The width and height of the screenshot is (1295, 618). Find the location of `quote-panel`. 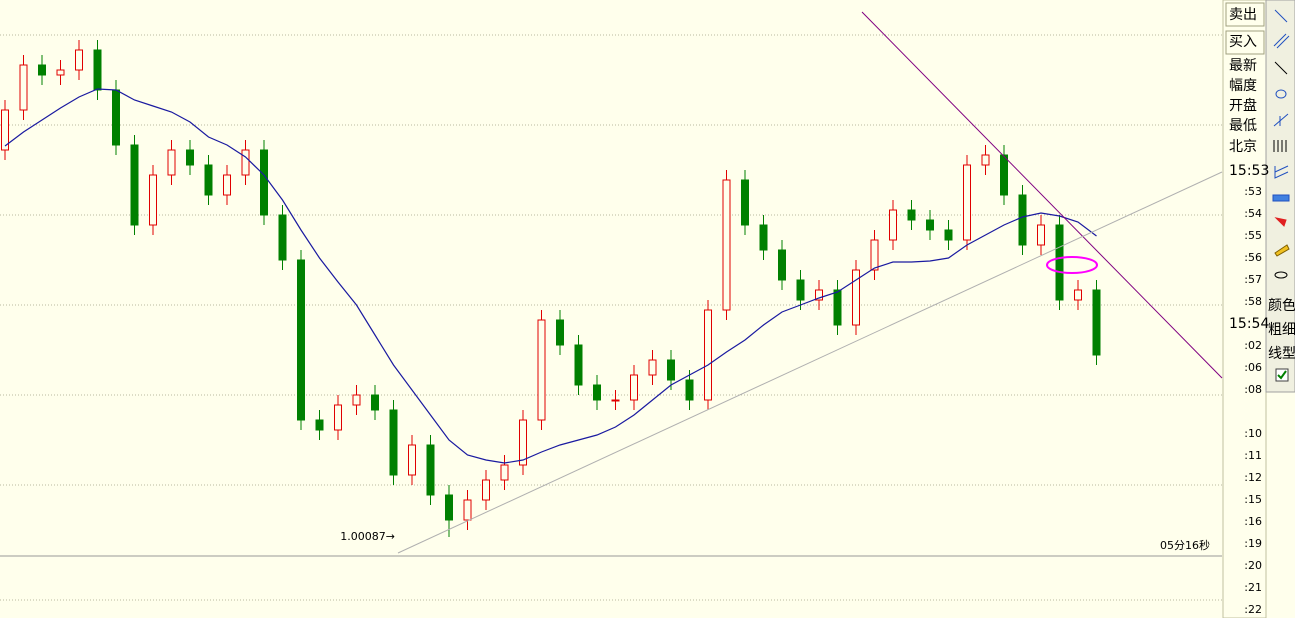

quote-panel is located at coordinates (1244, 309).